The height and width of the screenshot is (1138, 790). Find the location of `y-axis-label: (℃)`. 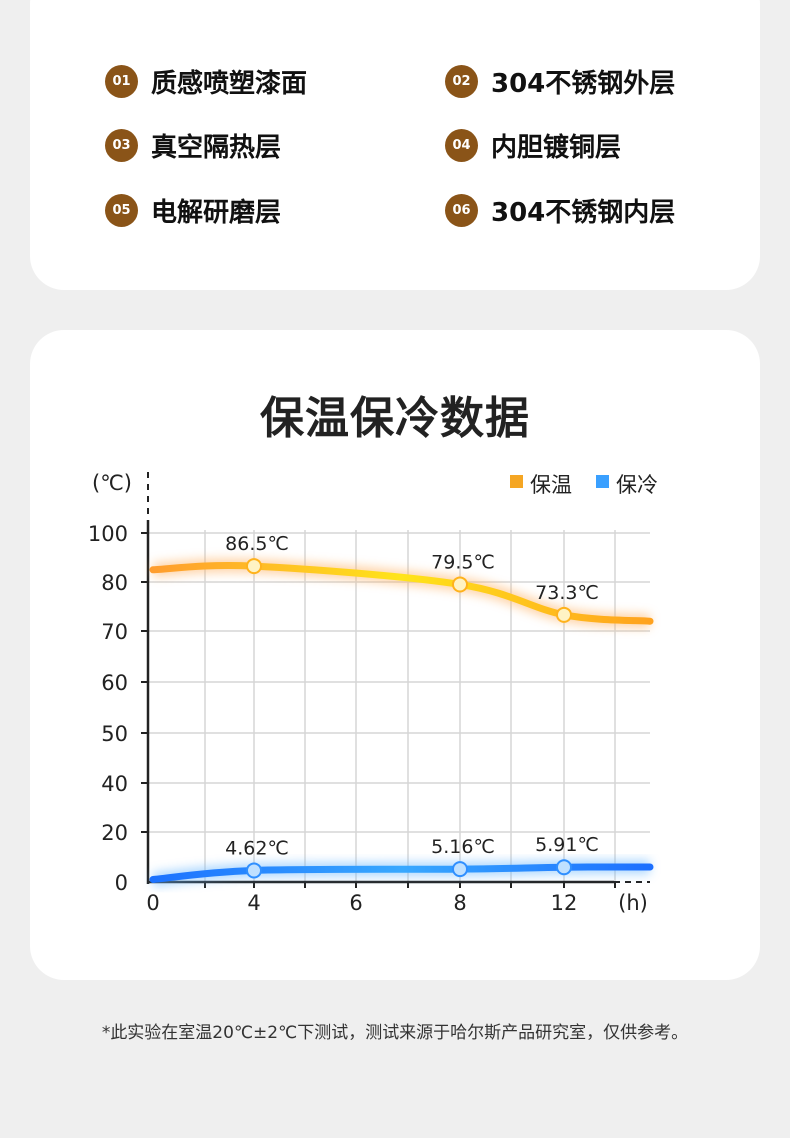

y-axis-label: (℃) is located at coordinates (112, 483).